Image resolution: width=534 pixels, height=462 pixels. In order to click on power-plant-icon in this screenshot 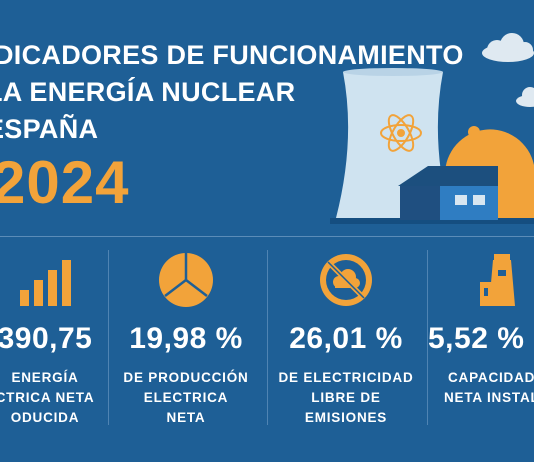, I will do `click(497, 280)`.